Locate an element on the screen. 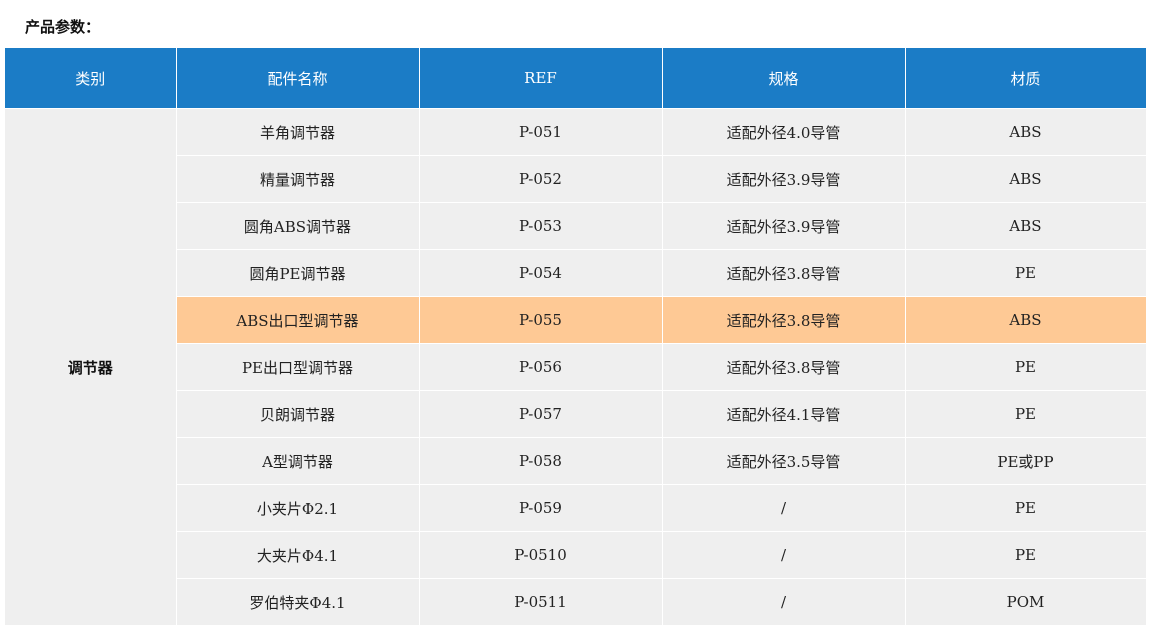  table-header: 类别 配件名称 REF 规格 材质 is located at coordinates (576, 78).